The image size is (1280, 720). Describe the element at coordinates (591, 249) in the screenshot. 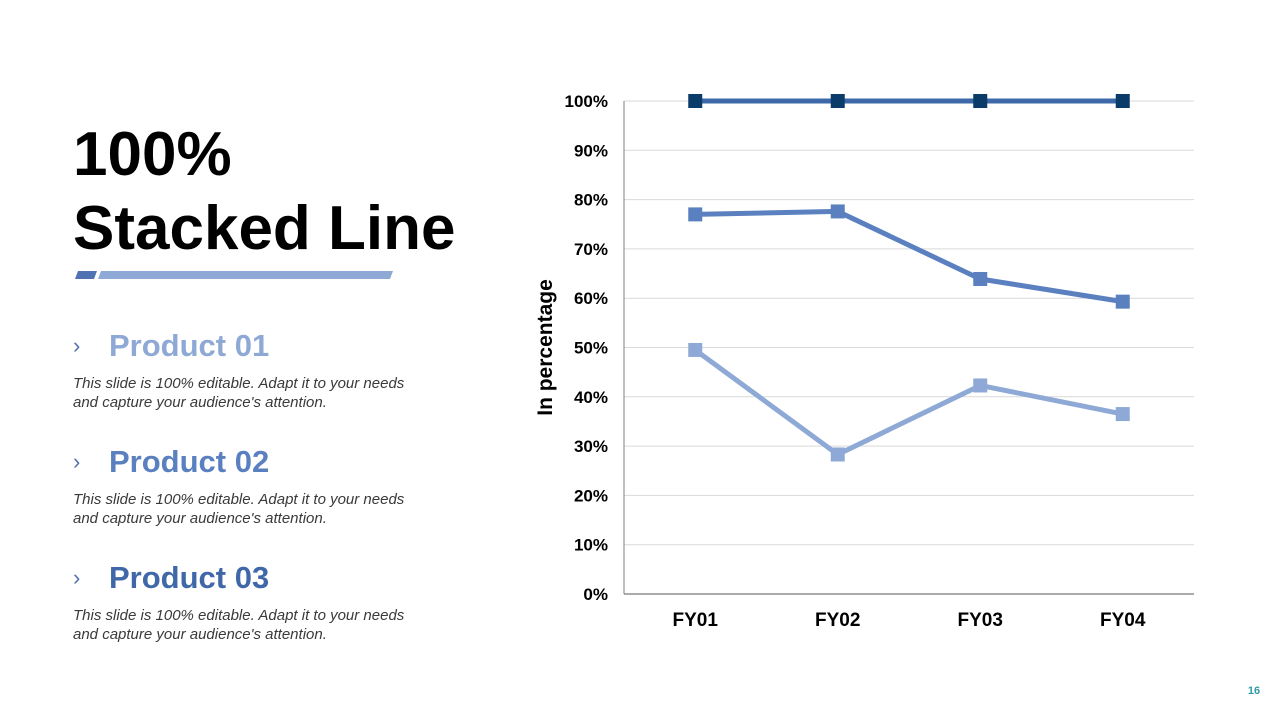

I see `y-tick-label: 70%` at that location.